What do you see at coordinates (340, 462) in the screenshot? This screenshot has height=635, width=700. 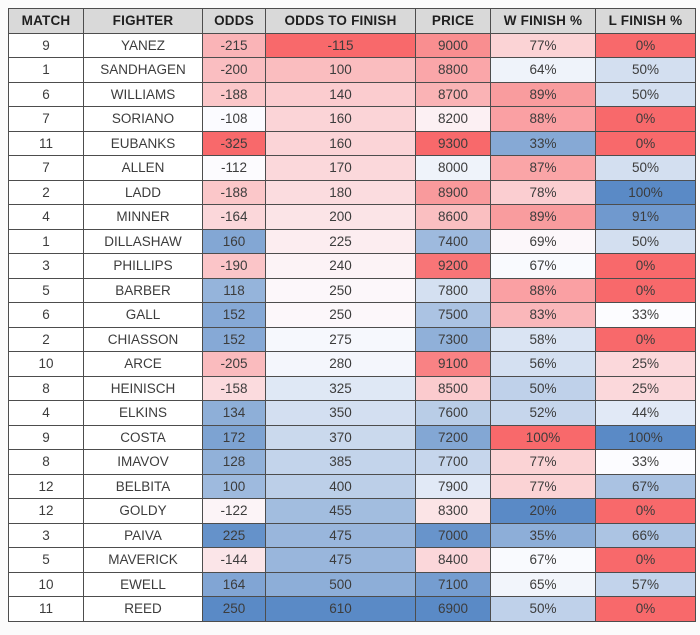 I see `cell-odds-to-finish: 385` at bounding box center [340, 462].